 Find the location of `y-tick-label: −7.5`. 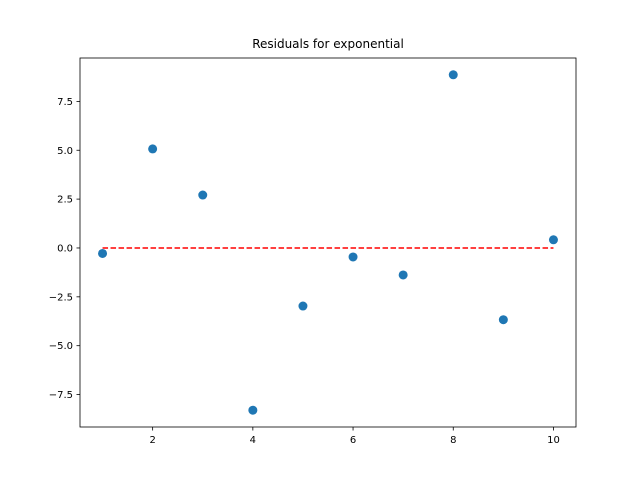

y-tick-label: −7.5 is located at coordinates (61, 395).